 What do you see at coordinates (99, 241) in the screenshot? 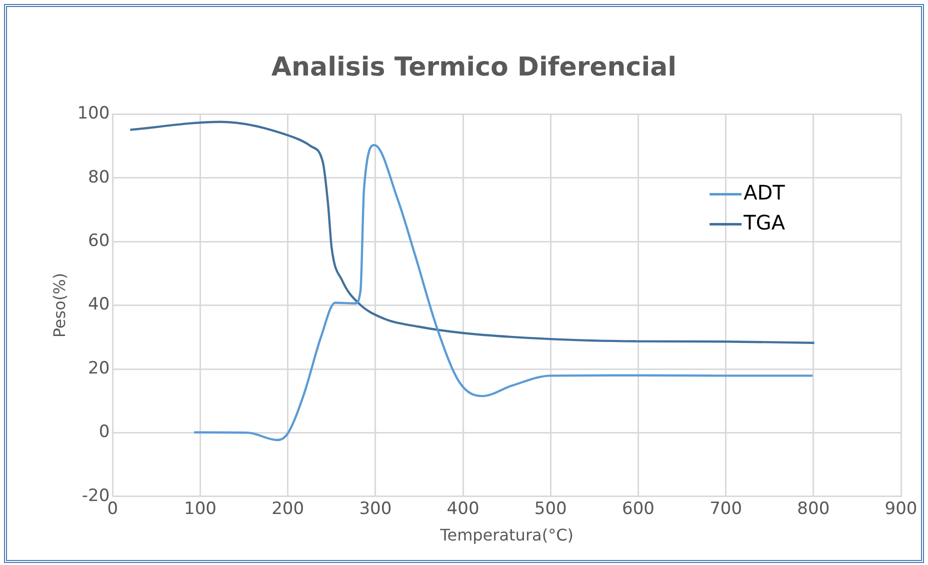
I see `y-tick-label: 60` at bounding box center [99, 241].